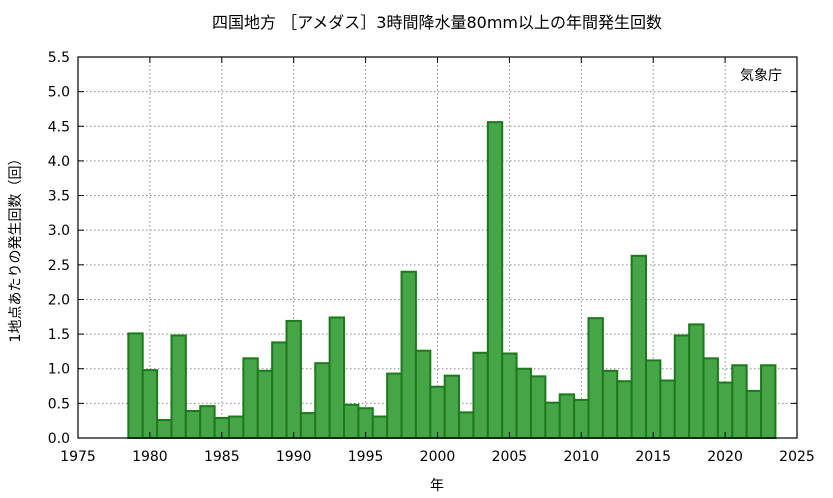 Image resolution: width=833 pixels, height=498 pixels. I want to click on bar-2017, so click(682, 386).